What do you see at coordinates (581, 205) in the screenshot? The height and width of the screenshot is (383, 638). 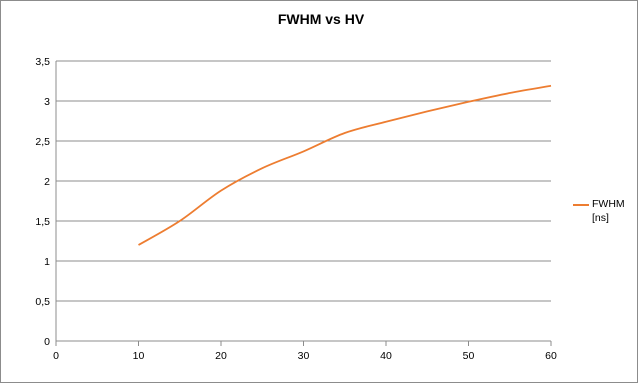 I see `legend-swatch` at bounding box center [581, 205].